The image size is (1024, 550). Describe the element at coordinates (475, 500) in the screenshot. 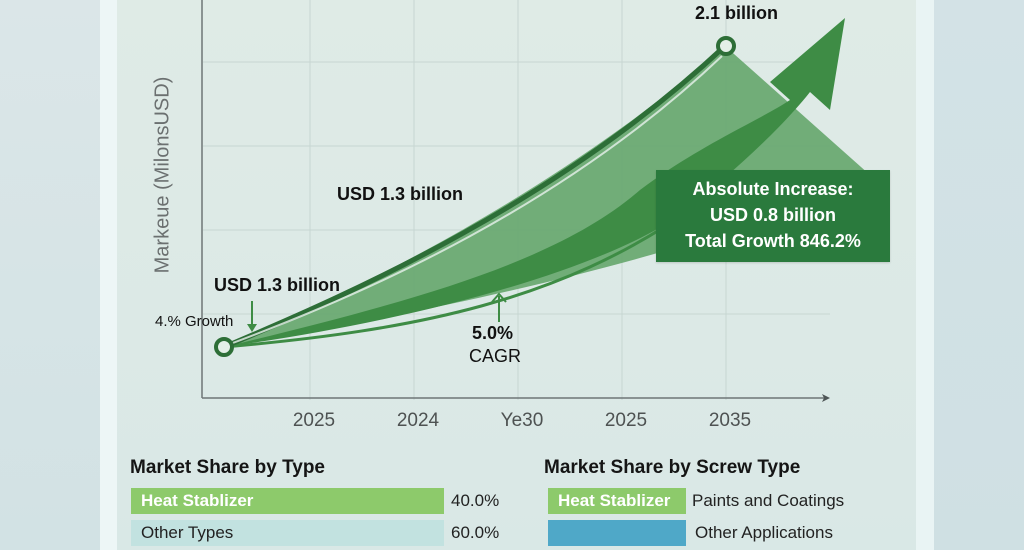

I see `type-value-heat-stabilizer: 40.0%` at that location.